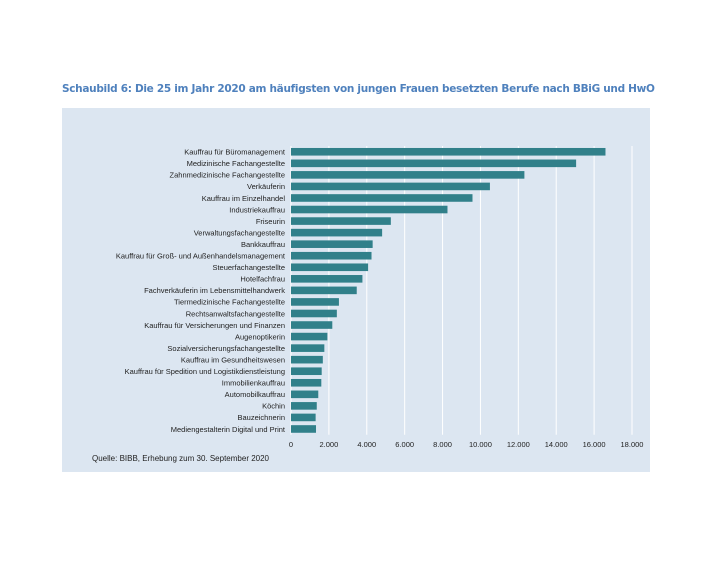  I want to click on category-label: Rechtsanwaltsfachangestellte, so click(235, 313).